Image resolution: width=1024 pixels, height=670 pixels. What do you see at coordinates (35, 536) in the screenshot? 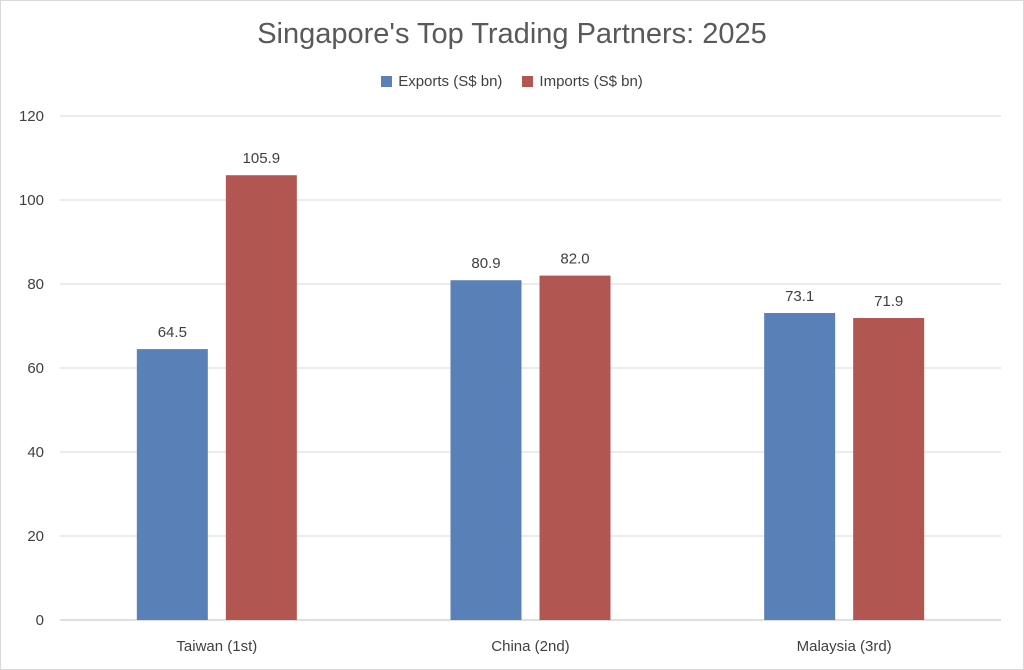
I see `y-tick-label: 20` at bounding box center [35, 536].